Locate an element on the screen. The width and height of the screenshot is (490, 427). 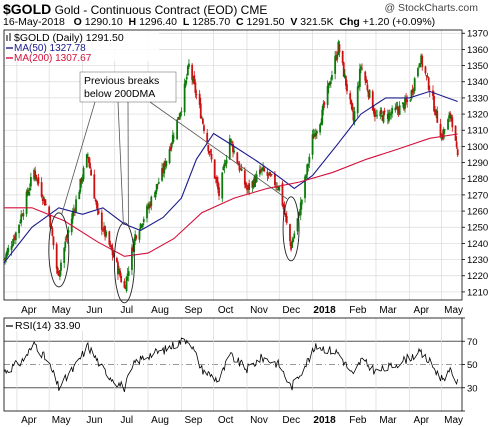
volume-value: 321.5K is located at coordinates (317, 22).